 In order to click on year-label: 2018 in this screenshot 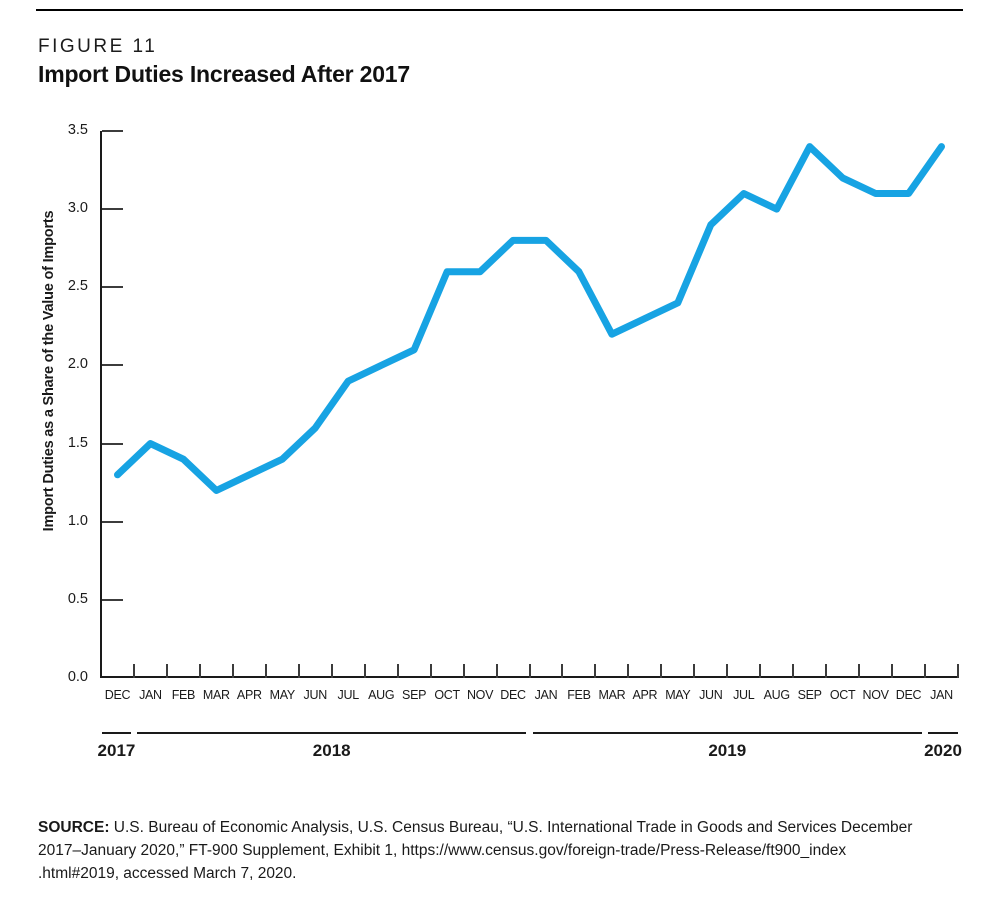, I will do `click(331, 750)`.